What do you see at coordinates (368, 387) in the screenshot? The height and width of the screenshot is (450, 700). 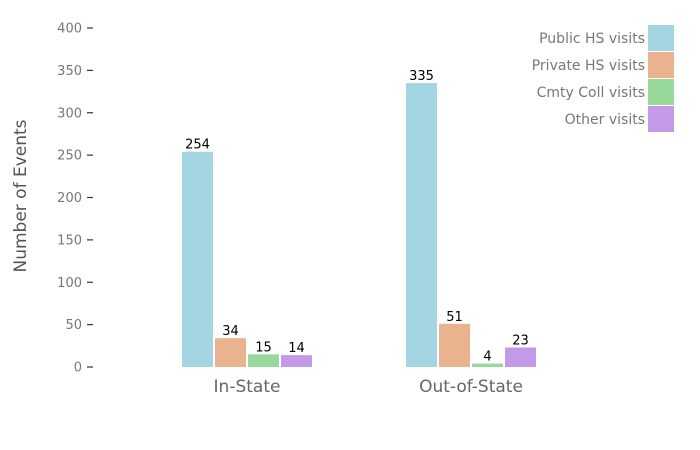 I see `category-labels: In-State Out-of-State` at bounding box center [368, 387].